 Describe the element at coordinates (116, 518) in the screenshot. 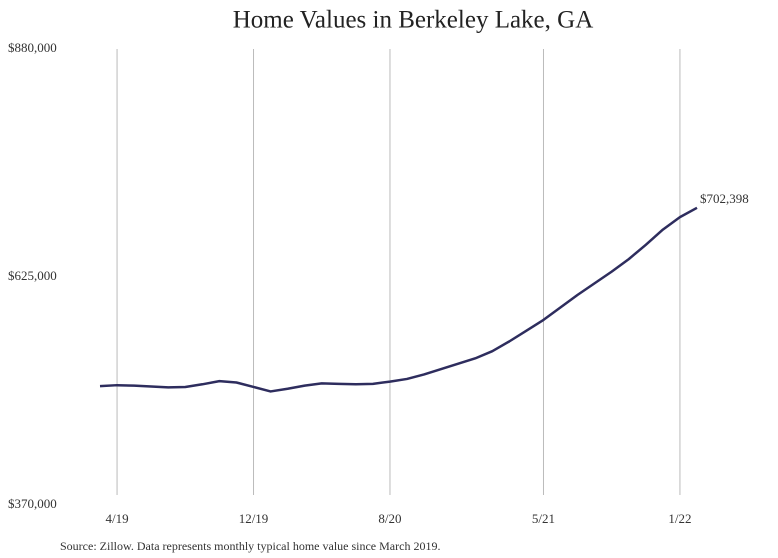

I see `x-tick-label: 4/19` at that location.